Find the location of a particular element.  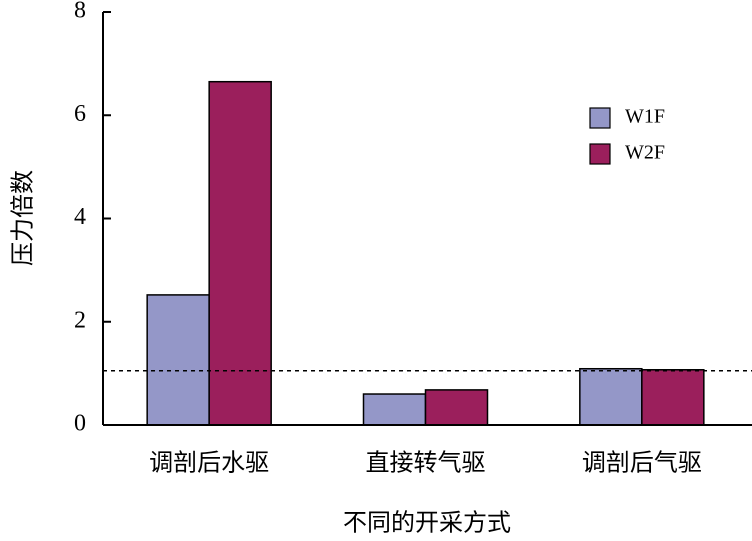

x-tick-label: 调剖后气驱 is located at coordinates (642, 463).